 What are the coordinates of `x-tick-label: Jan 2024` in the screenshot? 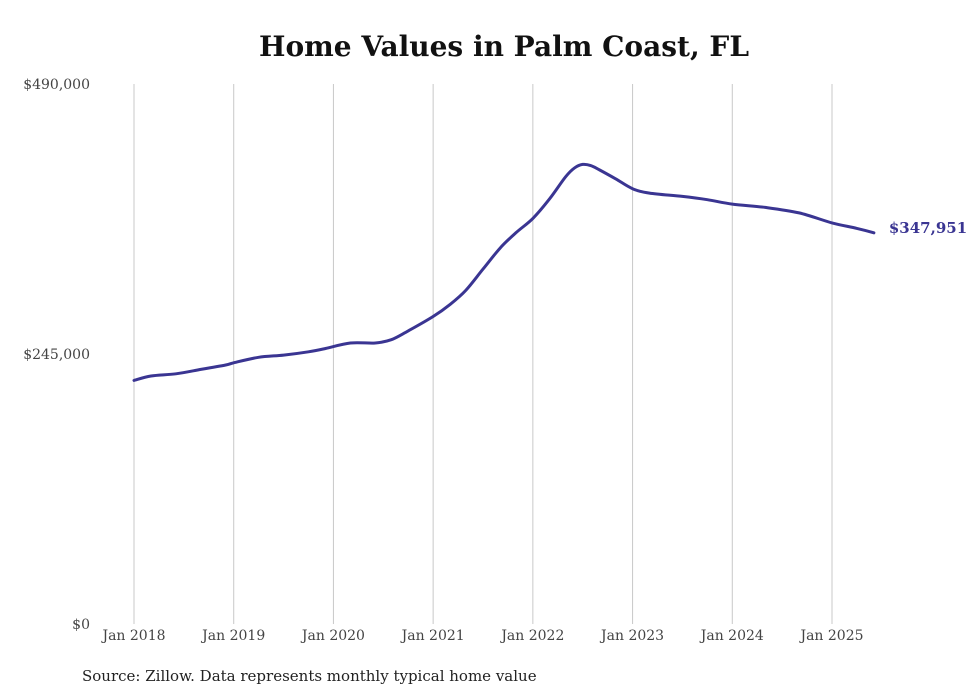 It's located at (731, 636).